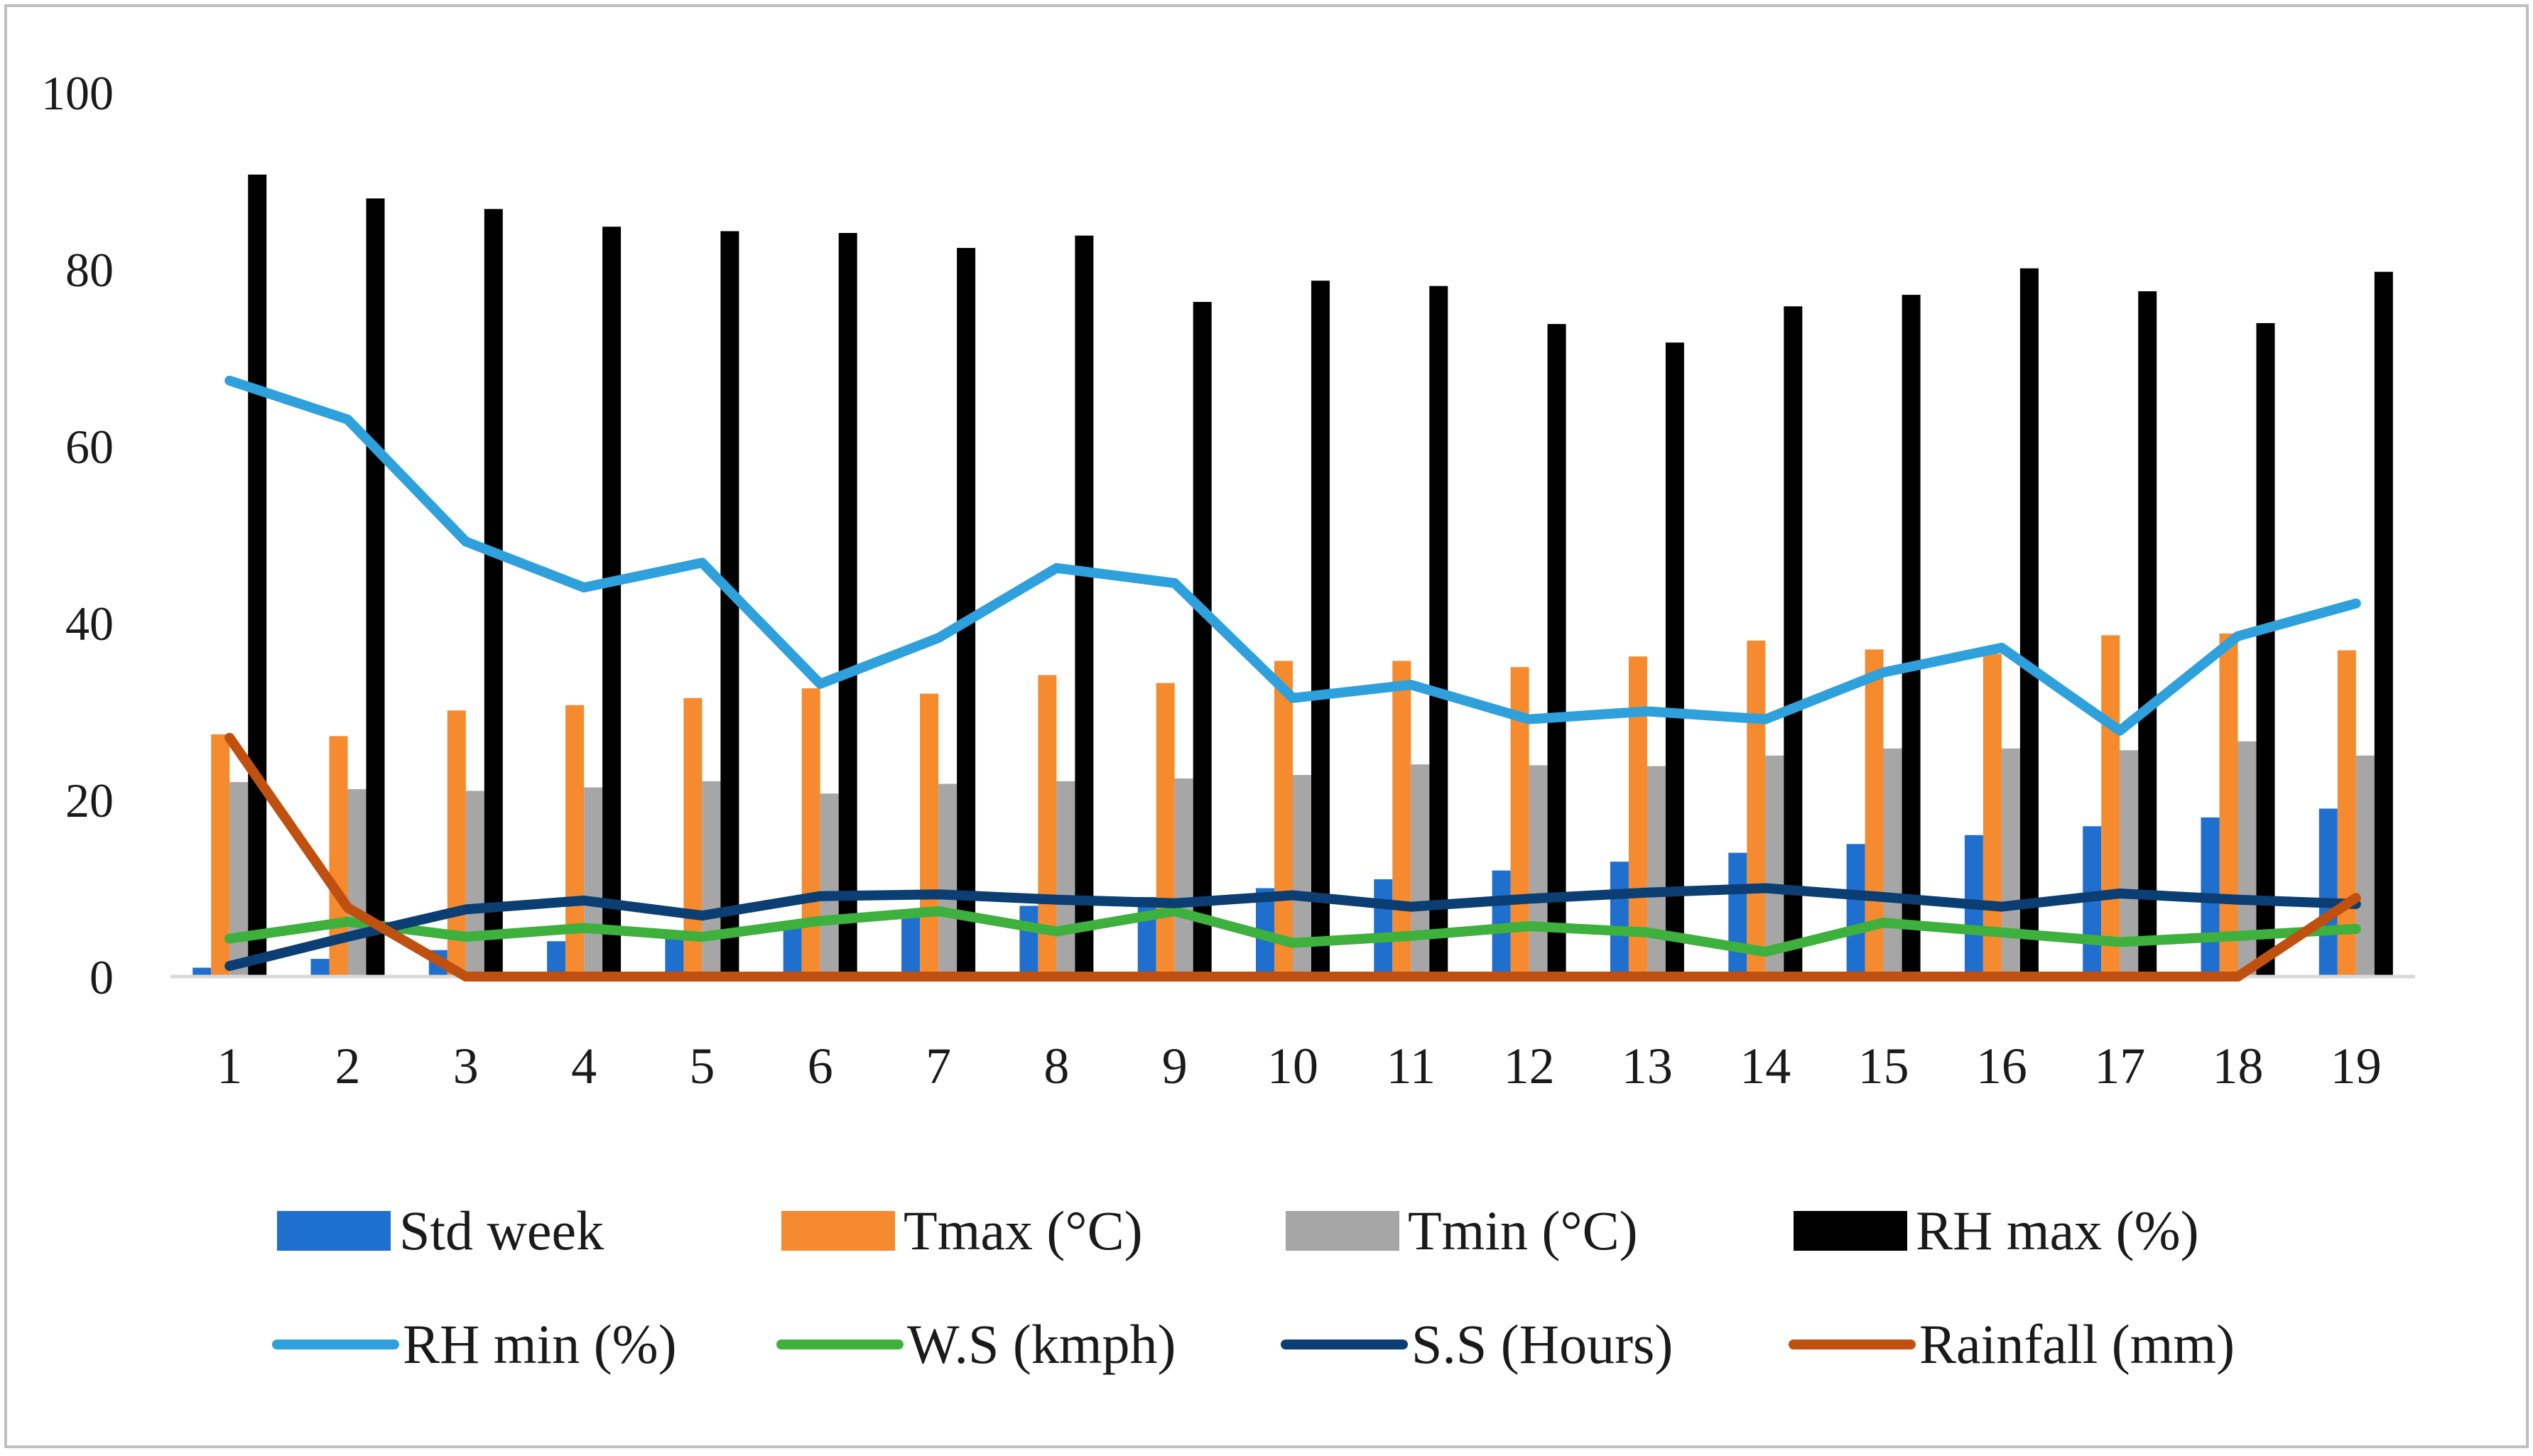 This screenshot has width=2533, height=1456. What do you see at coordinates (89, 270) in the screenshot?
I see `y-tick-label: 80` at bounding box center [89, 270].